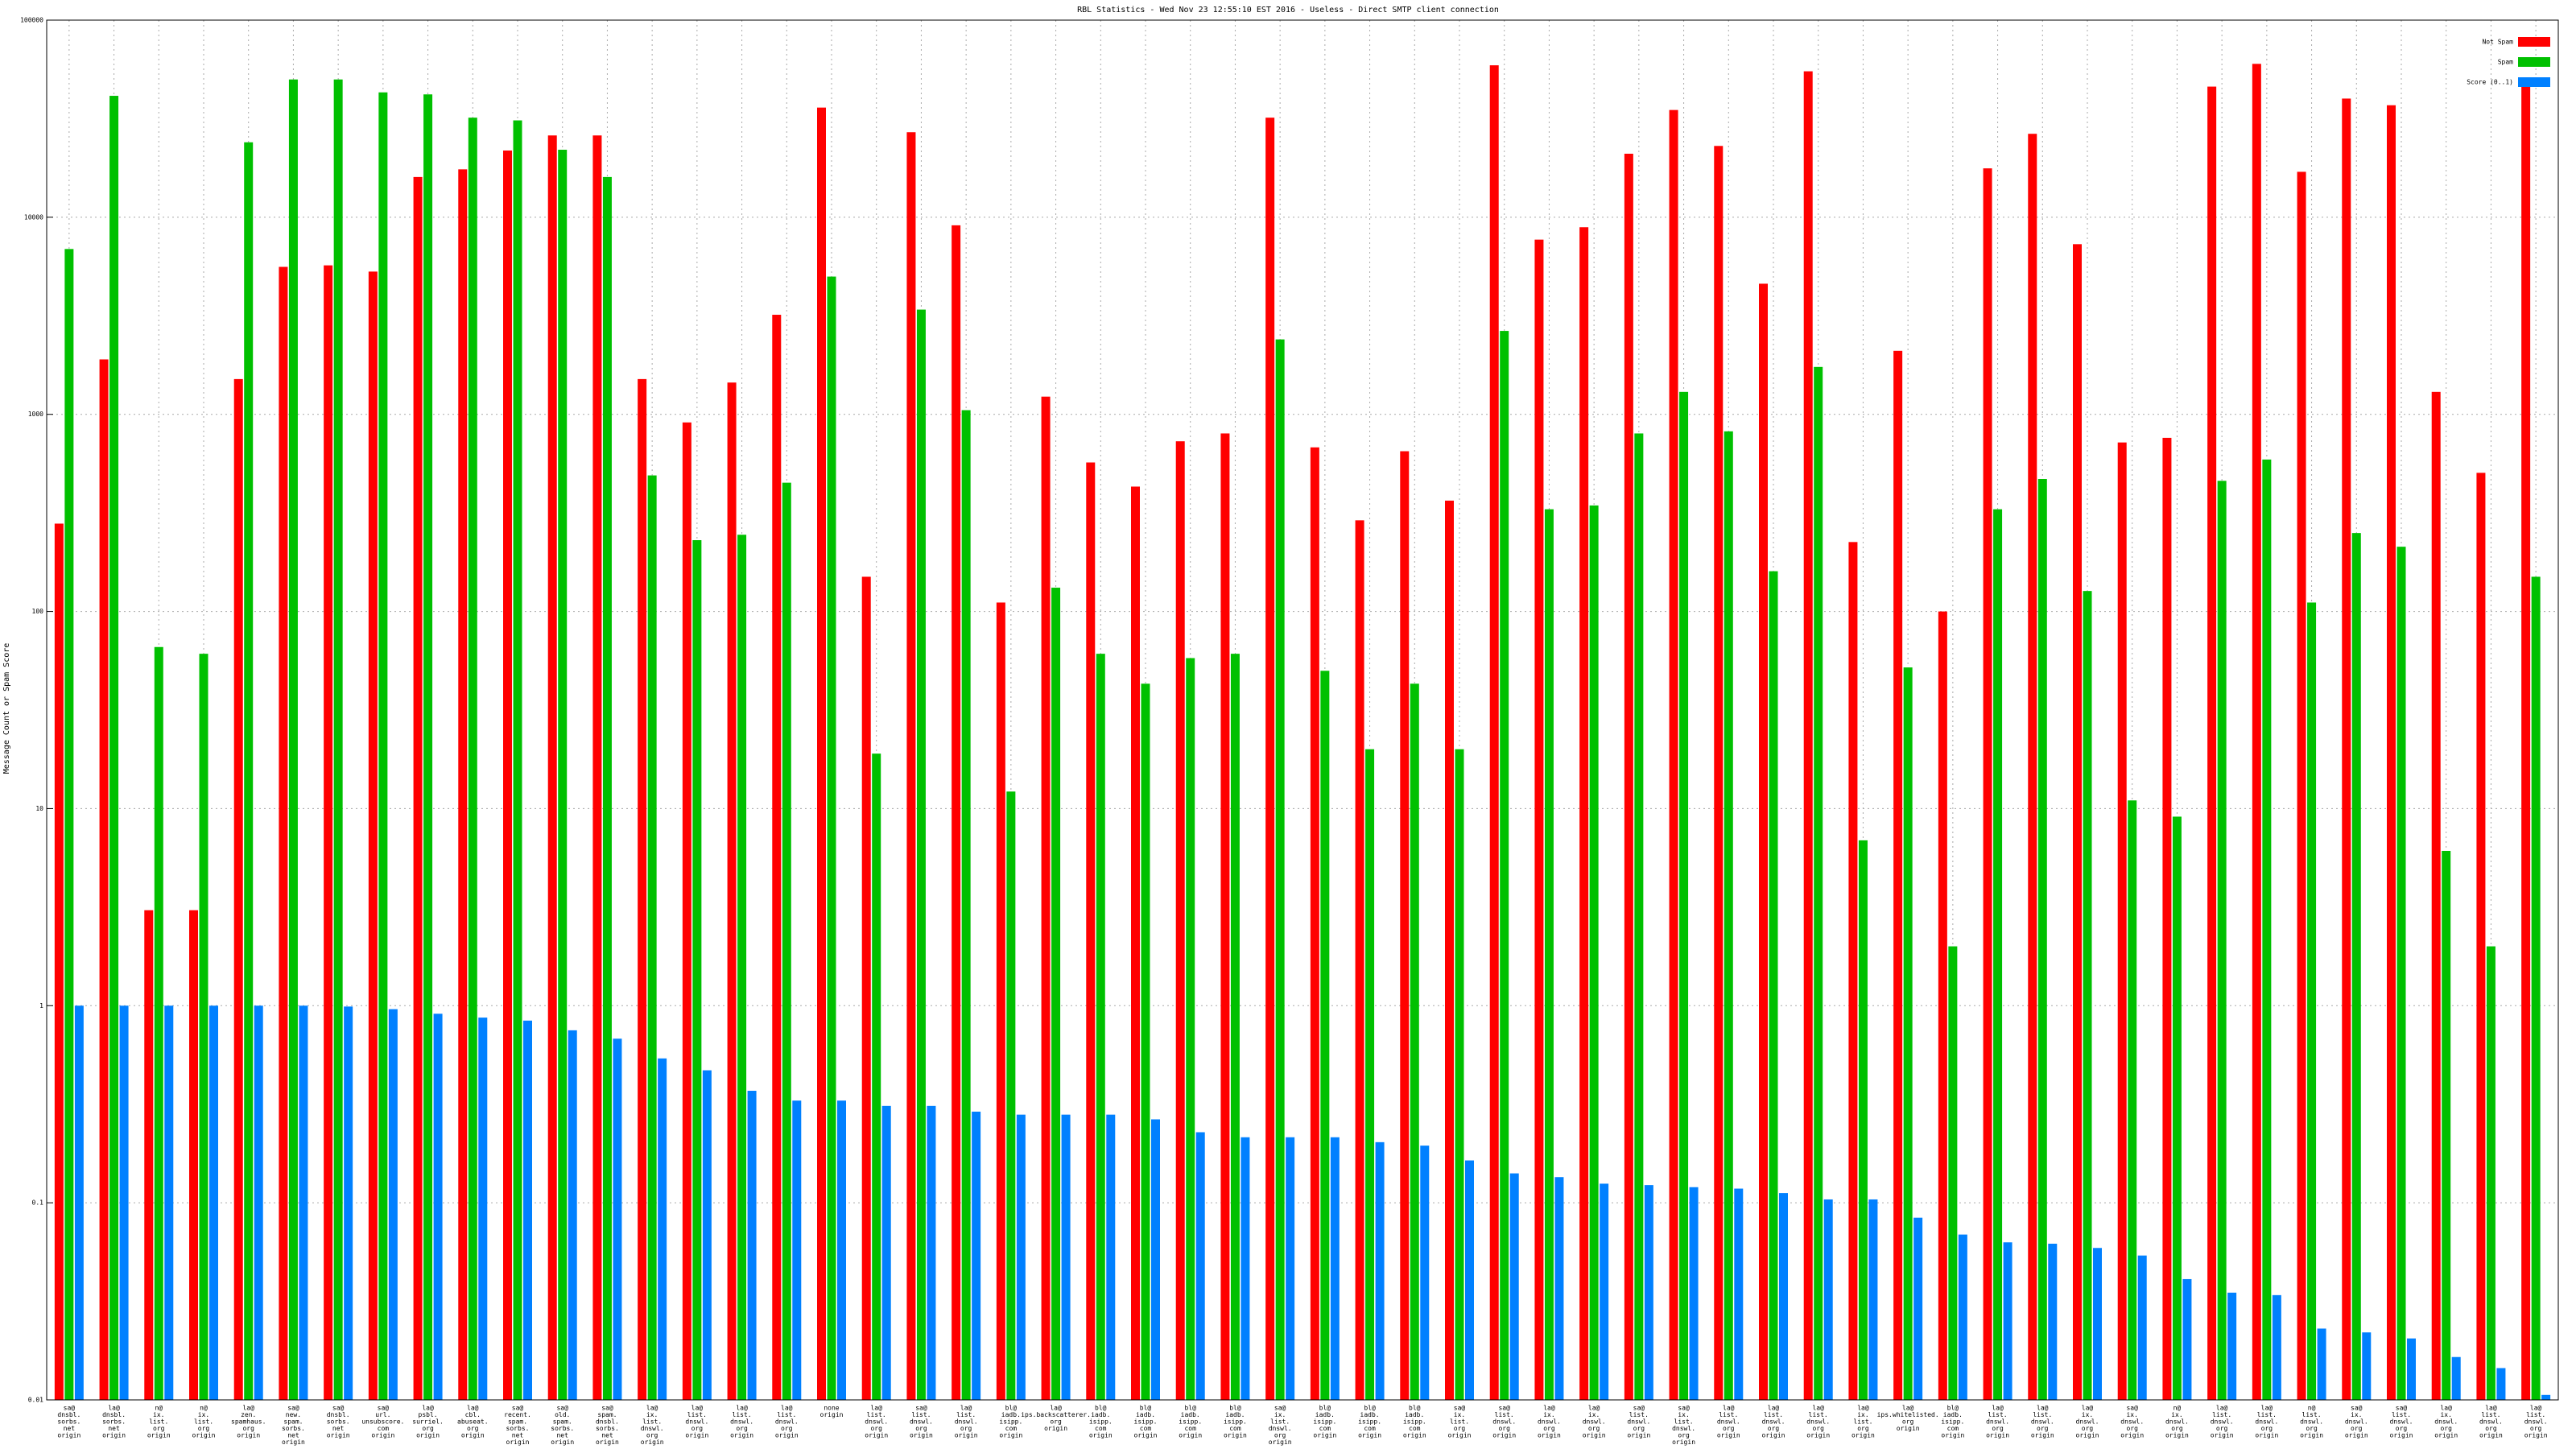 The image size is (2576, 1449). I want to click on y-tick-label: 10000, so click(33, 217).